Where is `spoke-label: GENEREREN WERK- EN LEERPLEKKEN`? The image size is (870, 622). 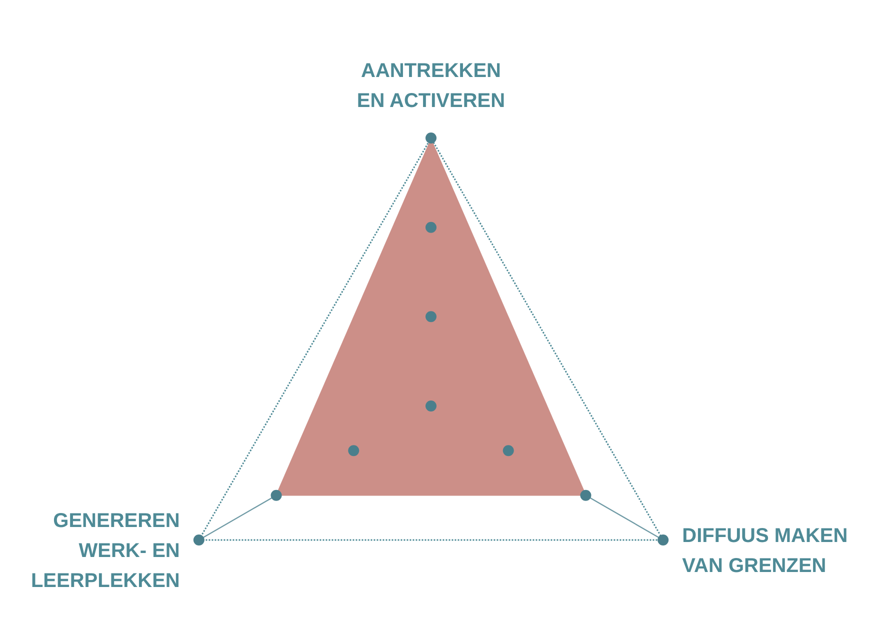
spoke-label: GENEREREN WERK- EN LEERPLEKKEN is located at coordinates (105, 551).